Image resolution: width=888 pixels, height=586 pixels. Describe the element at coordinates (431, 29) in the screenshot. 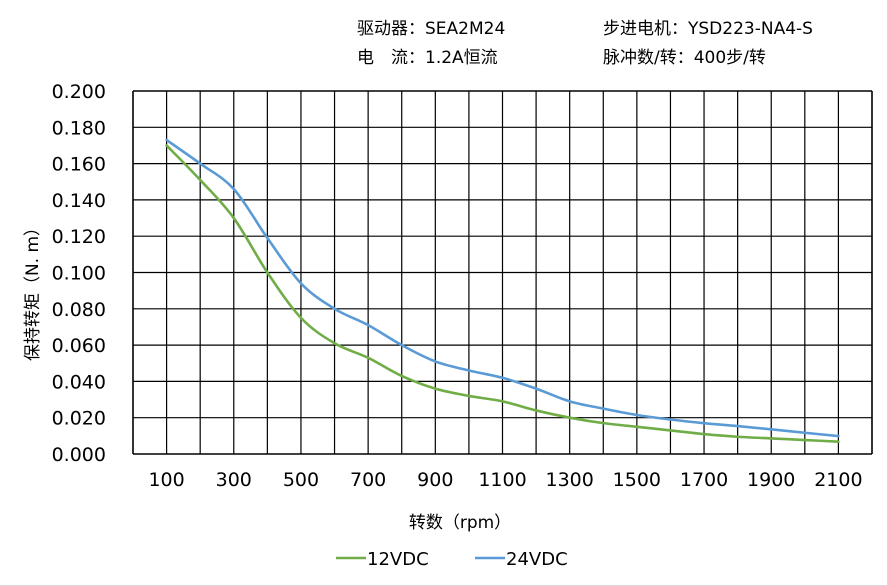

I see `driver-info: 驱动器：SEA2M24` at that location.